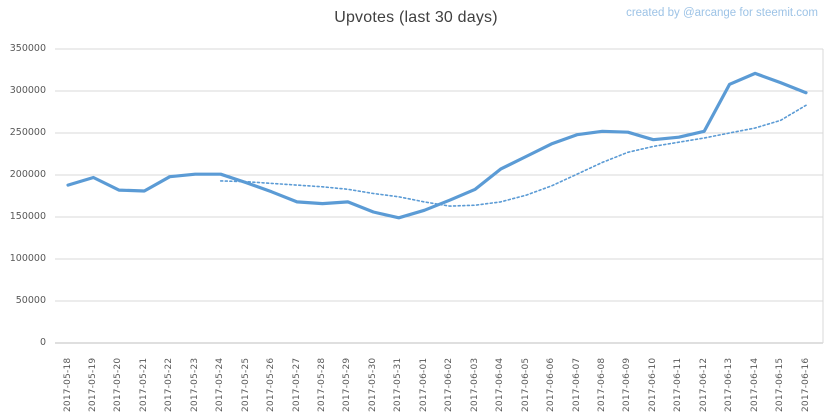 This screenshot has width=832, height=417. I want to click on x-axis-label: 2017-06-09, so click(627, 384).